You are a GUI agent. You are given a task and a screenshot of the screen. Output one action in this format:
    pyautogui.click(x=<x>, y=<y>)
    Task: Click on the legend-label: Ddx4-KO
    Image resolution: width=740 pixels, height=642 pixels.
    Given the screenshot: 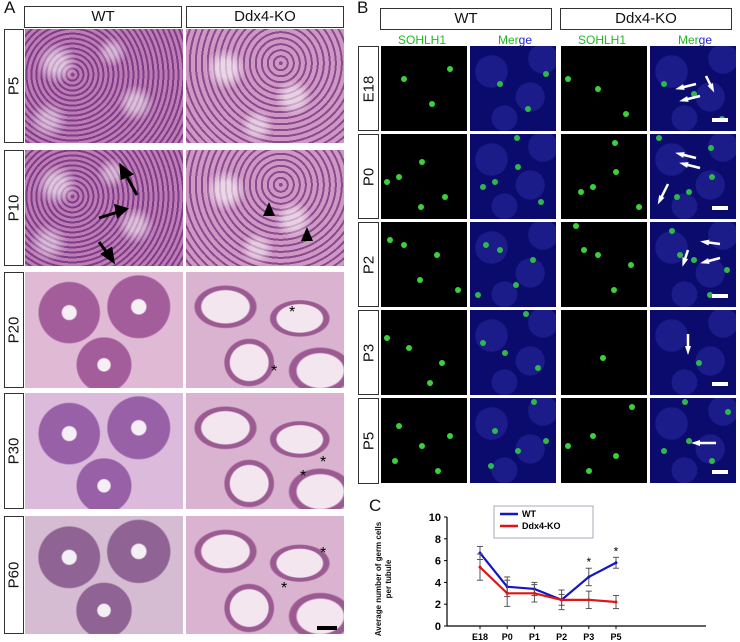 What is the action you would take?
    pyautogui.click(x=541, y=526)
    